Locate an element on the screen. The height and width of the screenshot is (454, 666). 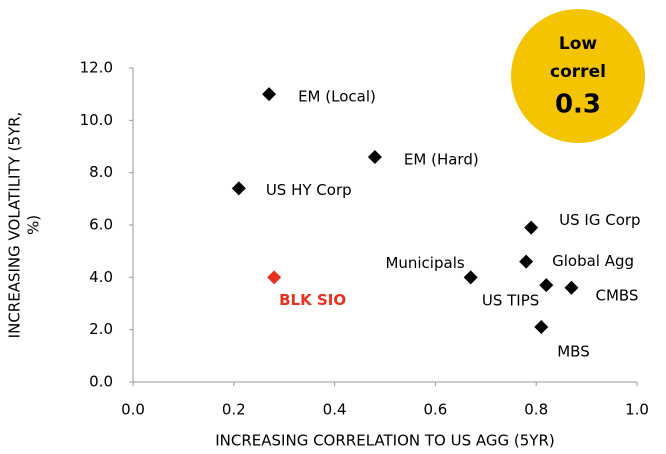
y-axis-title: INCREASING VOLATILITY (5YR, is located at coordinates (15, 225).